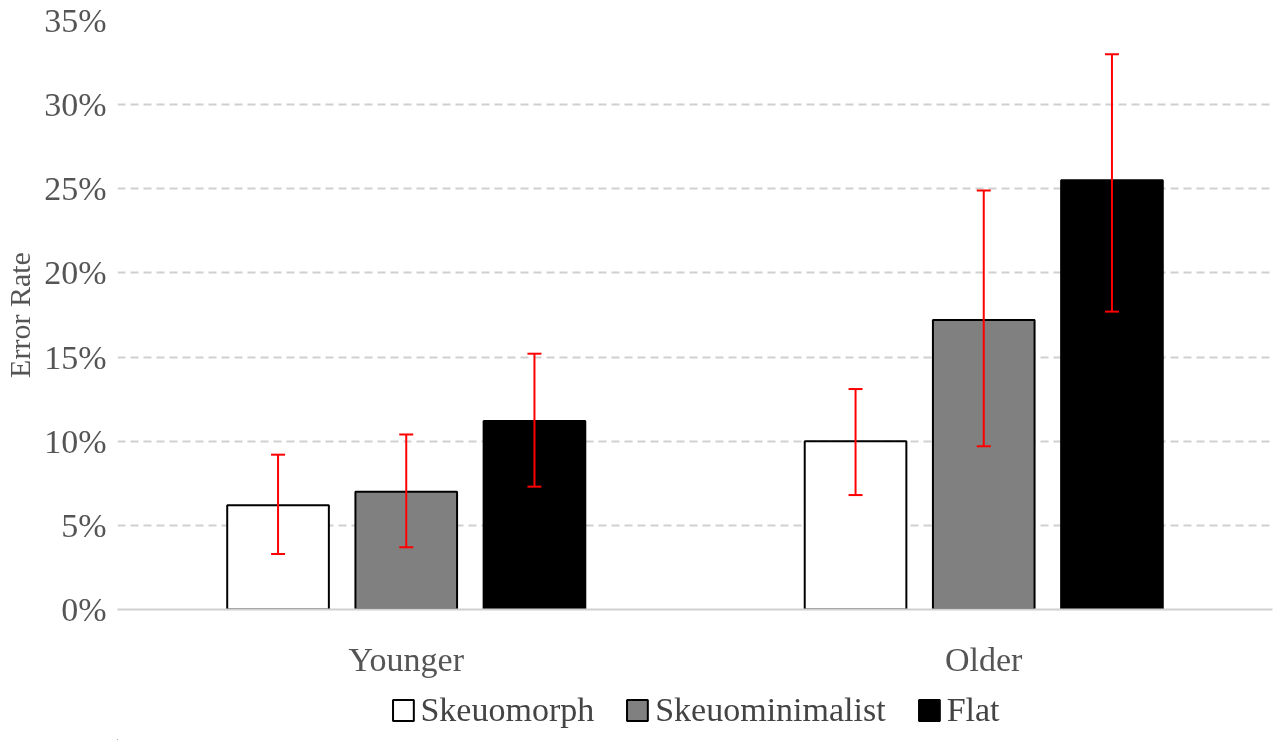  Describe the element at coordinates (507, 710) in the screenshot. I see `legend-label: Skeuomorph` at that location.